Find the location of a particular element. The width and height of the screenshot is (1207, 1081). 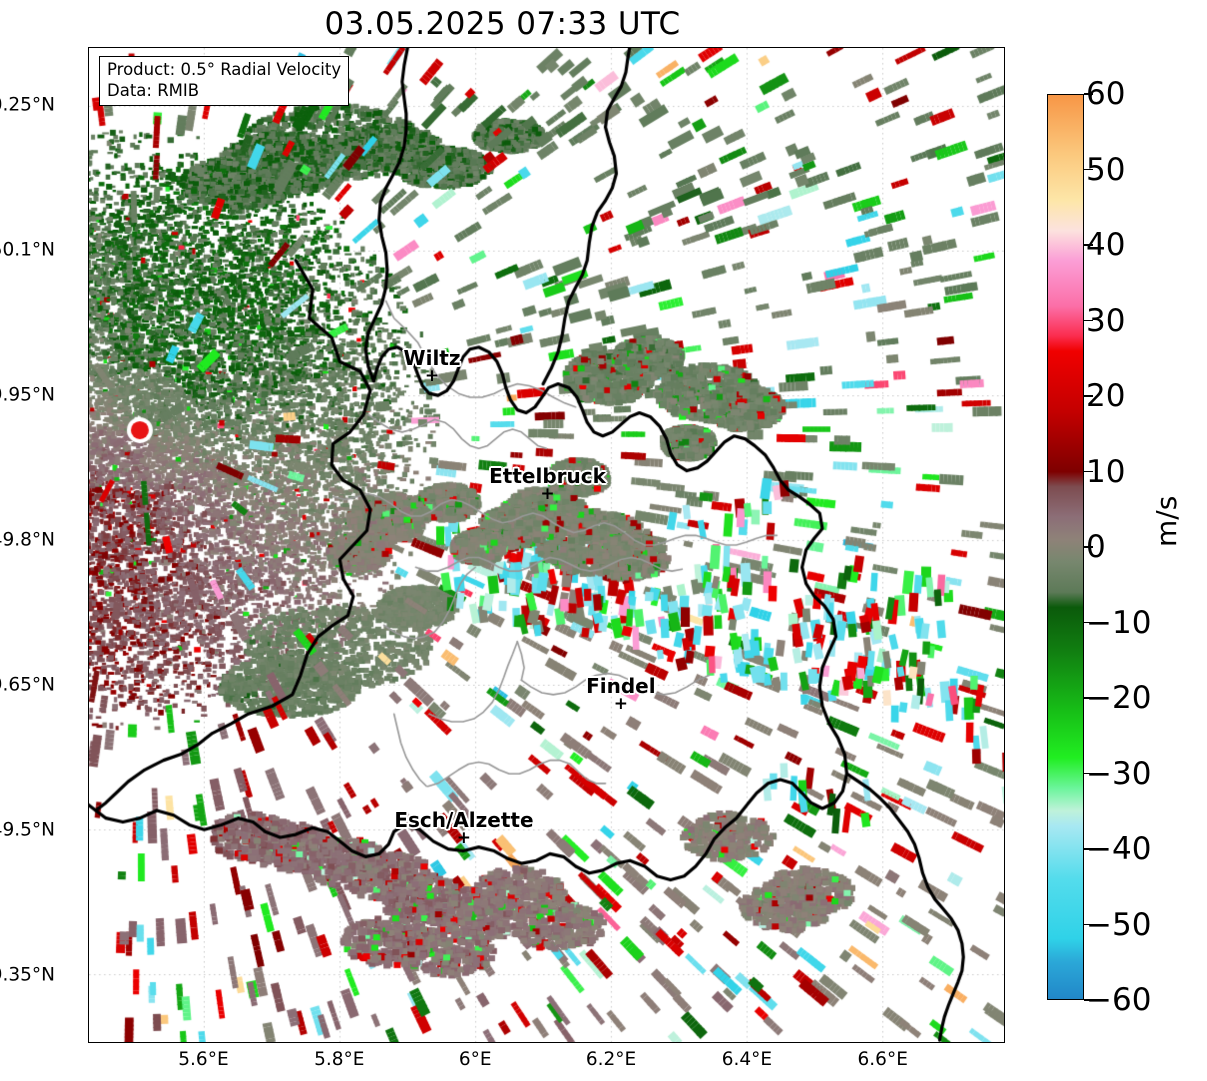

city-label-findel: Findel + is located at coordinates (621, 693).